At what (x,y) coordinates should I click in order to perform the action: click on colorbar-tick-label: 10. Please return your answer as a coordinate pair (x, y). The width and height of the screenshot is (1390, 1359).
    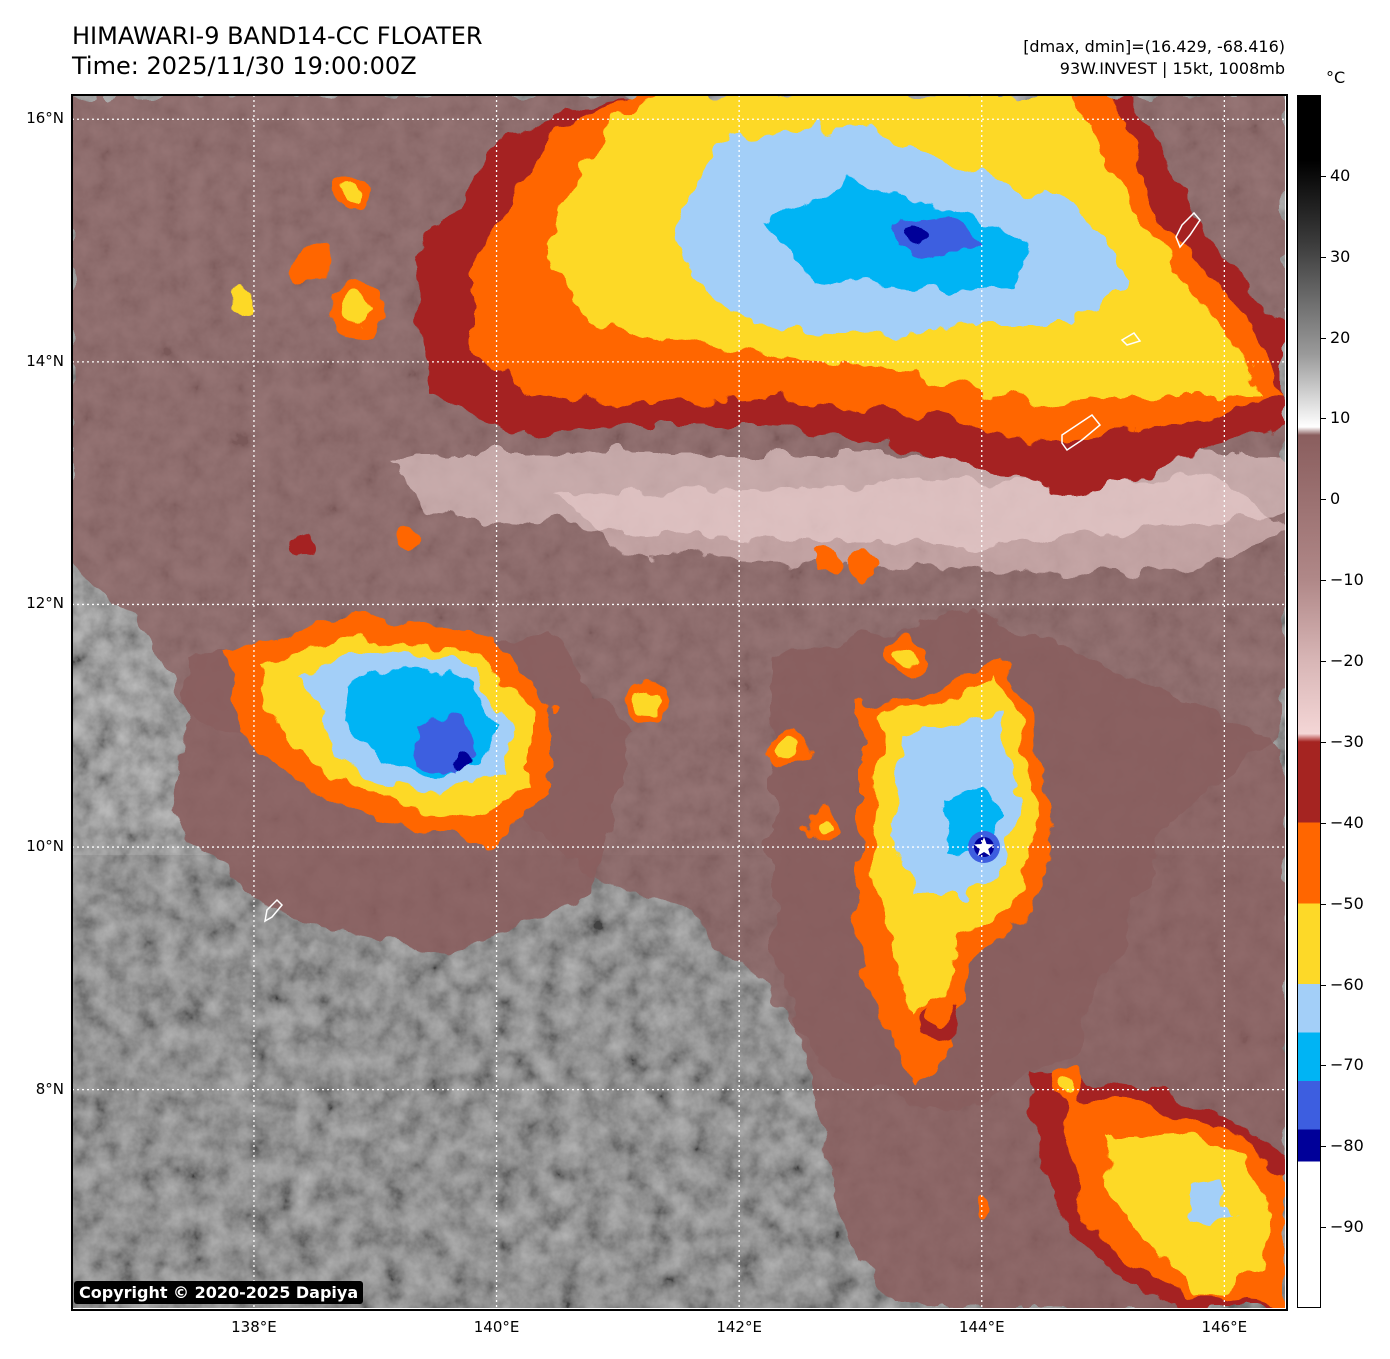
    Looking at the image, I should click on (1340, 418).